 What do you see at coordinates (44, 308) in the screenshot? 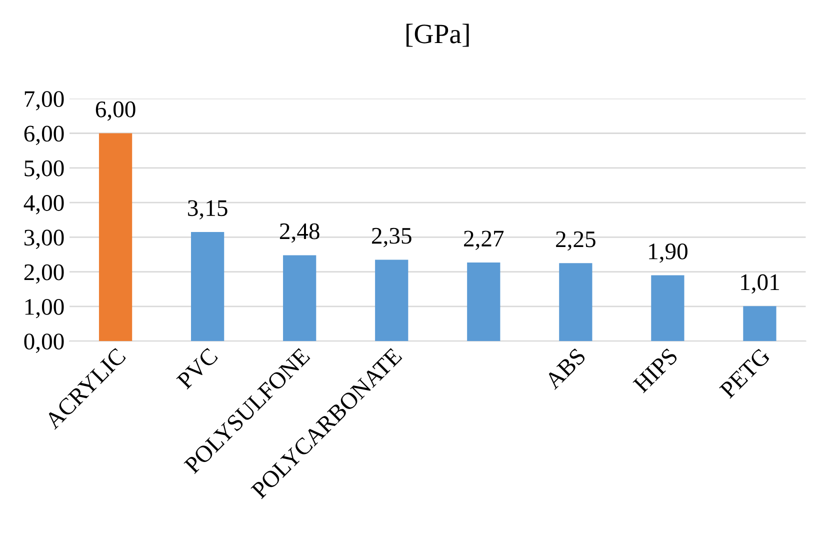
I see `y-tick-label: 1,00` at bounding box center [44, 308].